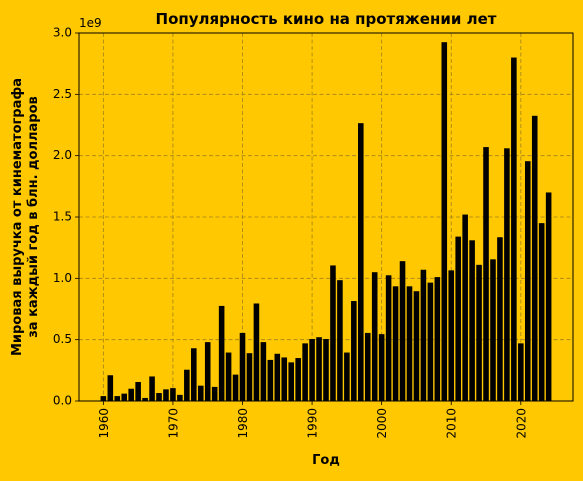  Describe the element at coordinates (326, 19) in the screenshot. I see `chart-title: Популярность кино на протяжении лет` at that location.